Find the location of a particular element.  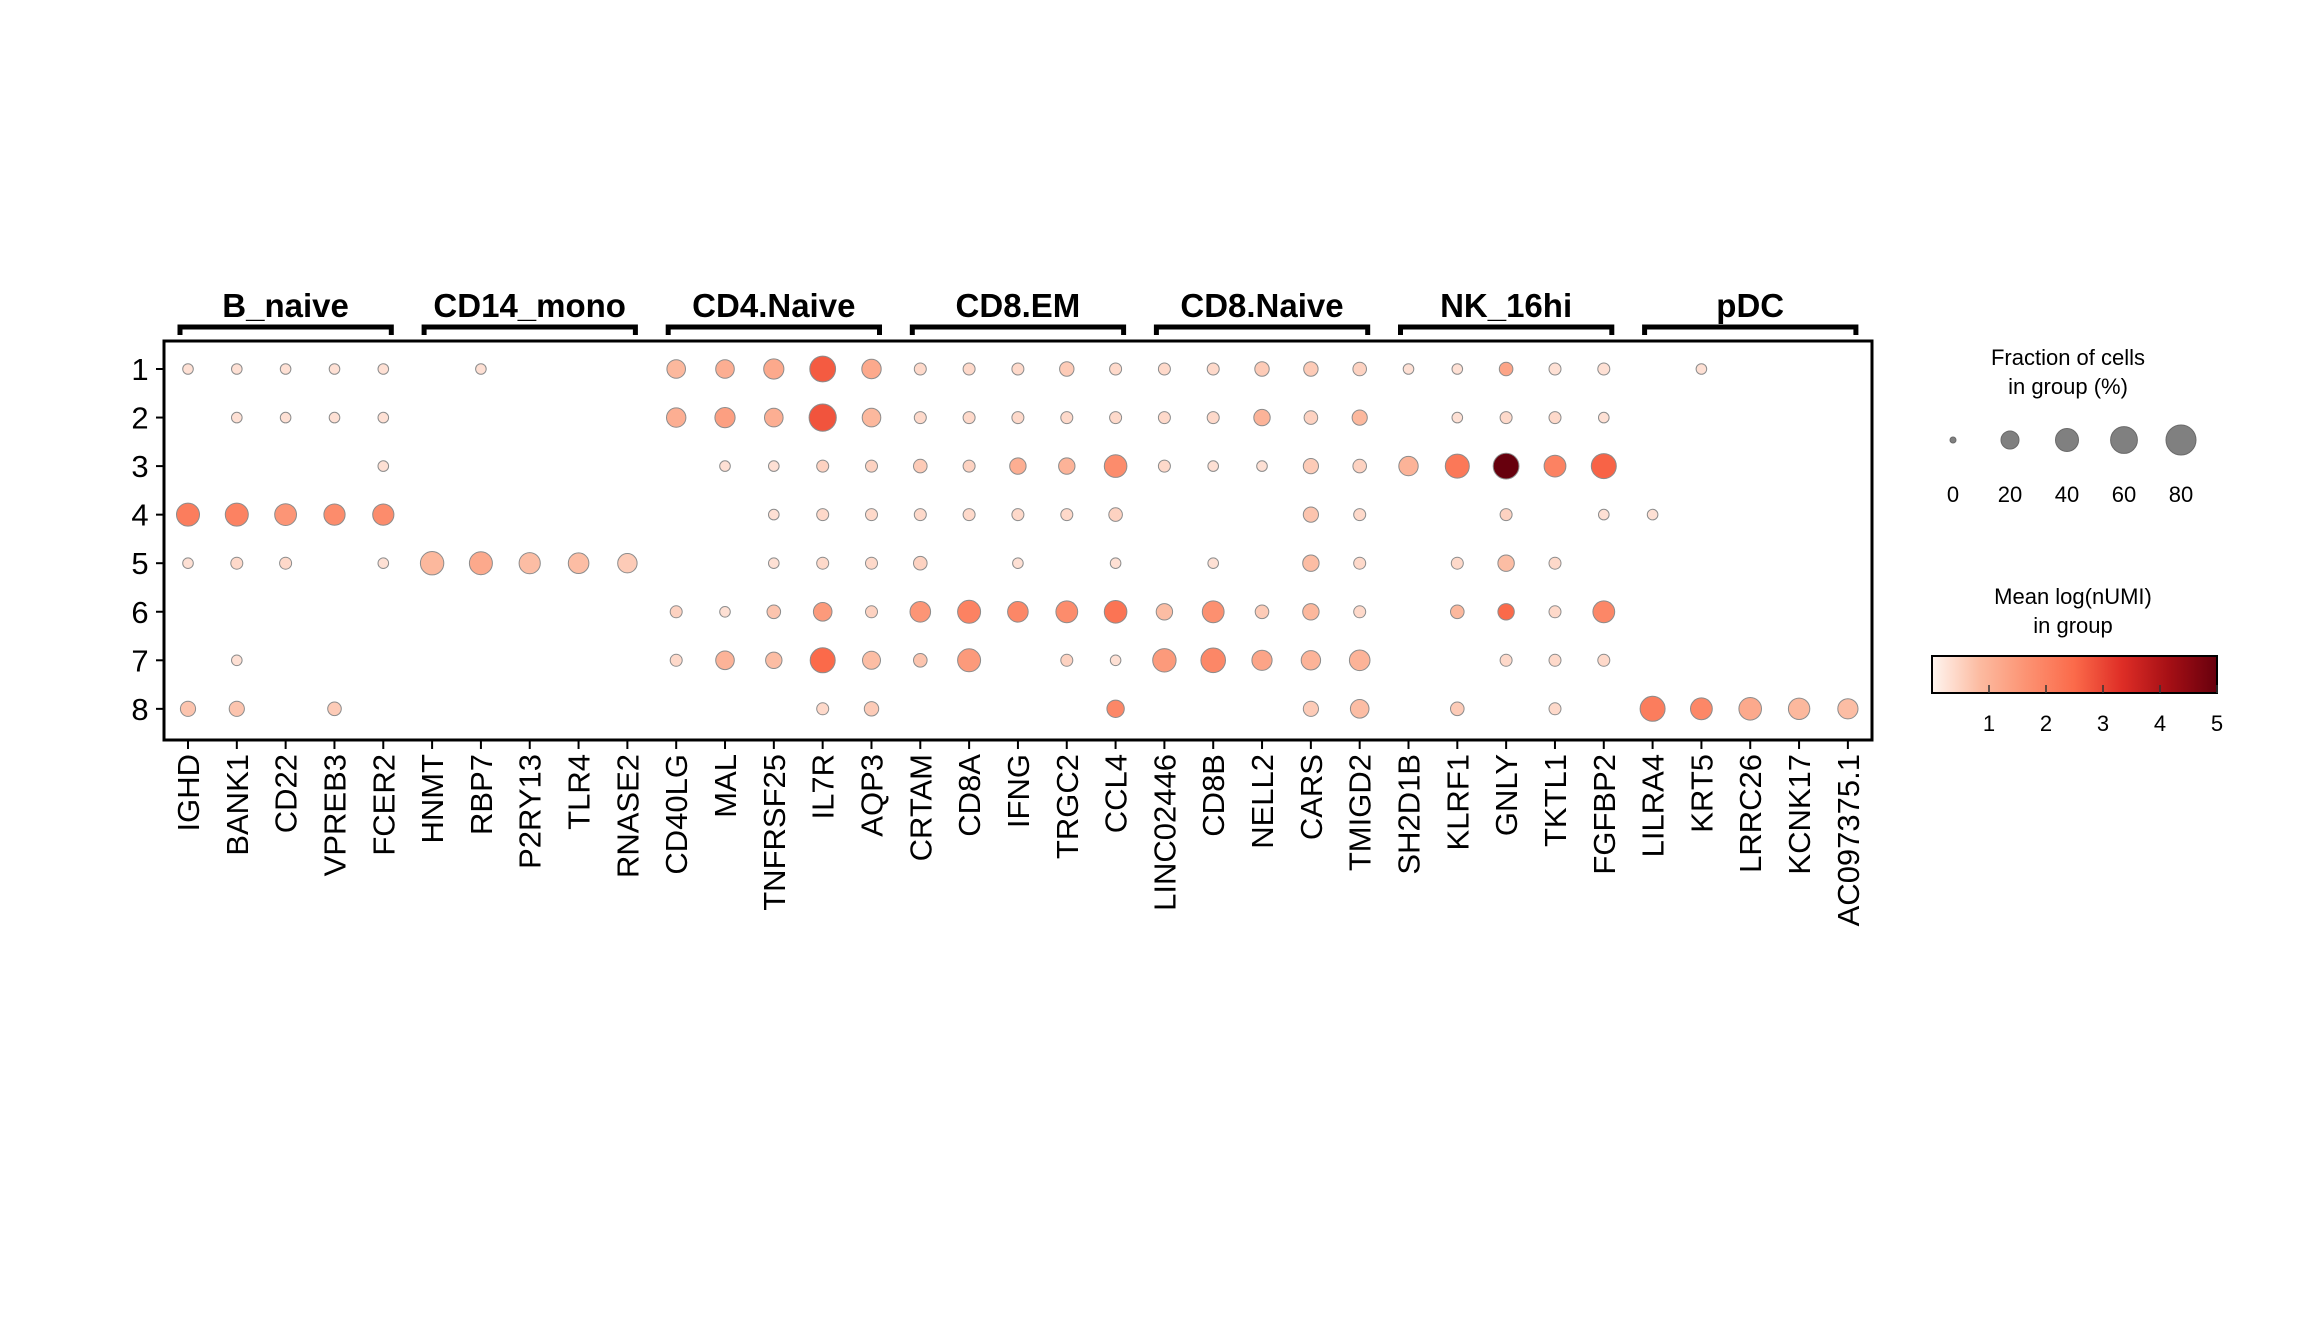

dot-row2-cd8a is located at coordinates (969, 418).